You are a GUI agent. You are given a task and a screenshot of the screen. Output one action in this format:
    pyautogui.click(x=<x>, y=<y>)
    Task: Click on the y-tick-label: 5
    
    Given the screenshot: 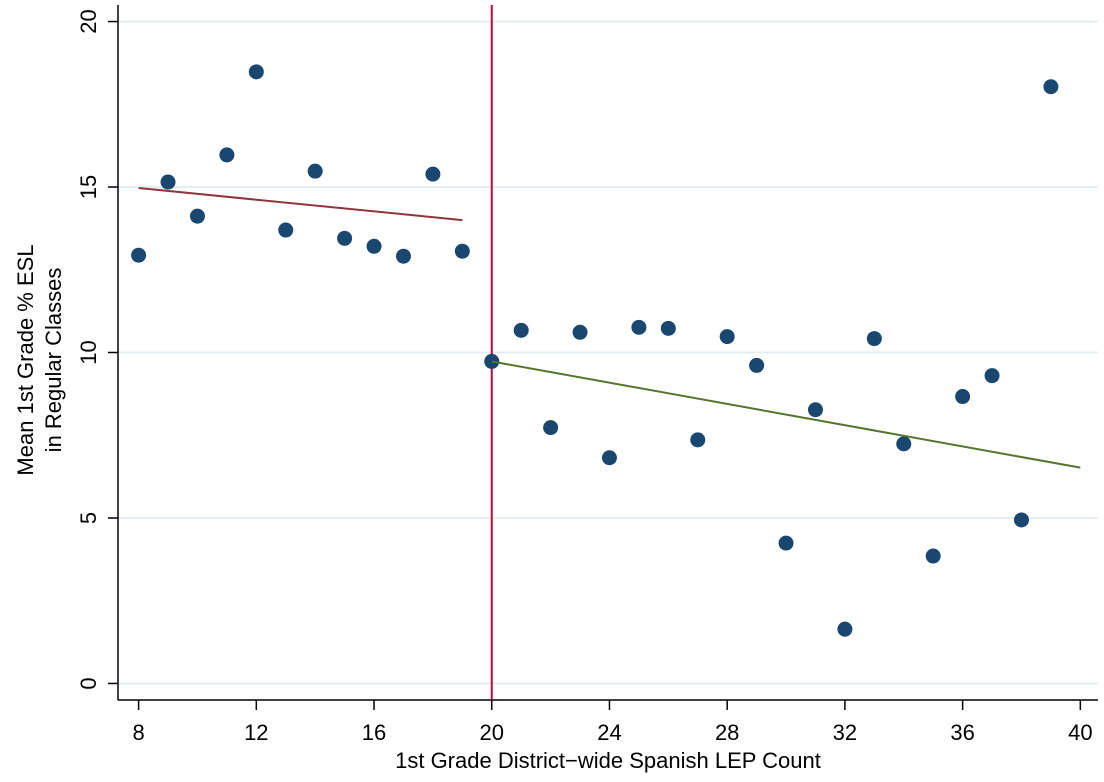 What is the action you would take?
    pyautogui.click(x=88, y=518)
    